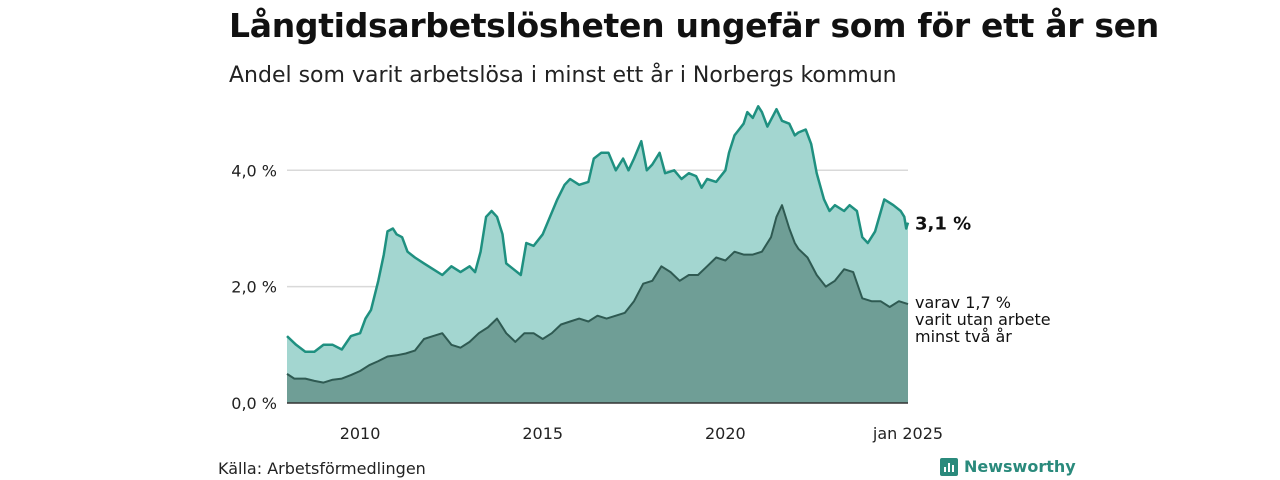  Describe the element at coordinates (254, 403) in the screenshot. I see `y-tick-label-0: 0,0 %` at that location.